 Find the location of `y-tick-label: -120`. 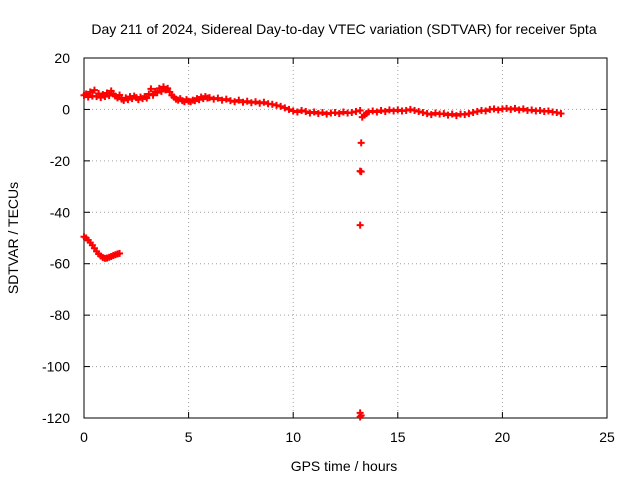

y-tick-label: -120 is located at coordinates (56, 418).